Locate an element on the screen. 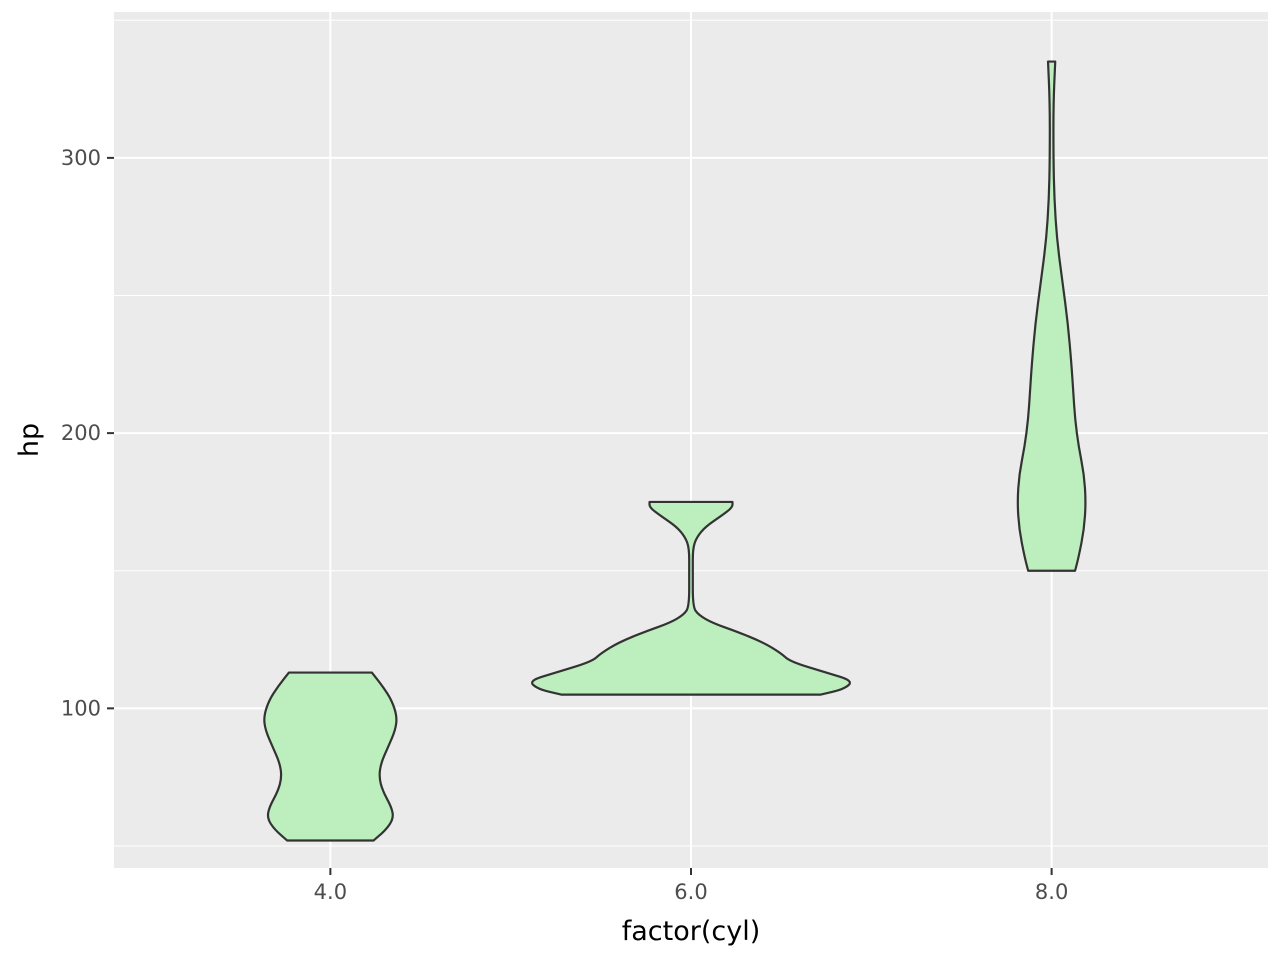  x-tick-label: 4.0 is located at coordinates (330, 892).